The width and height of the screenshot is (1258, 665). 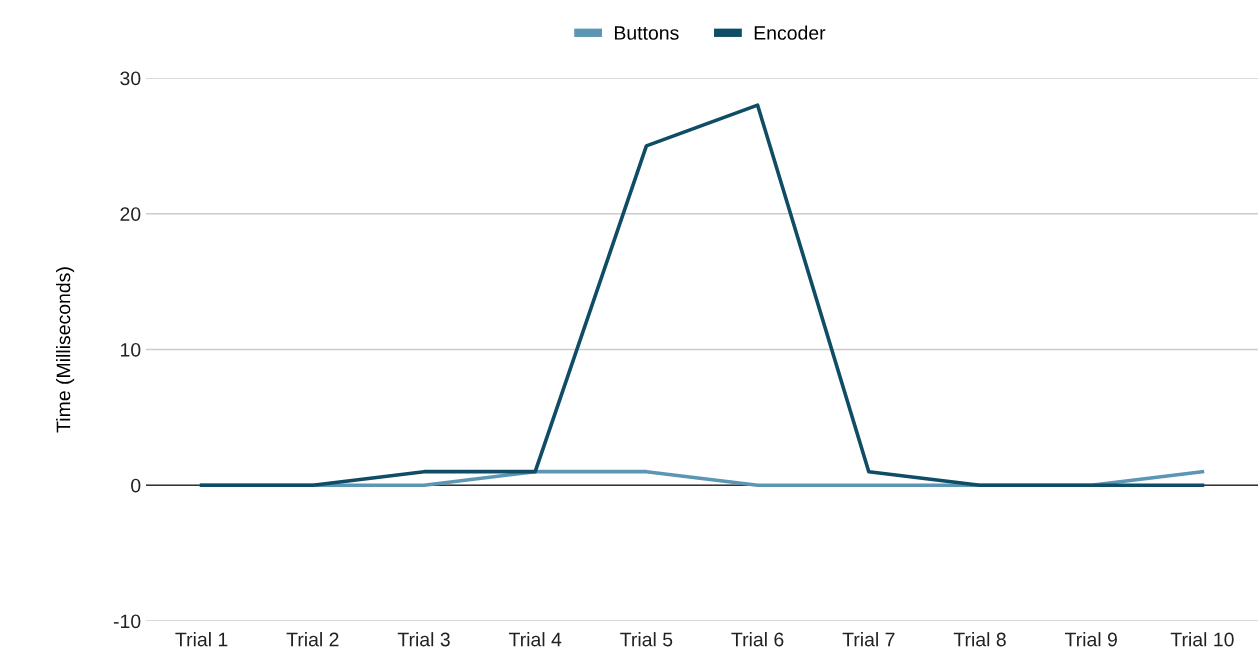 What do you see at coordinates (646, 33) in the screenshot?
I see `legend-label: Buttons` at bounding box center [646, 33].